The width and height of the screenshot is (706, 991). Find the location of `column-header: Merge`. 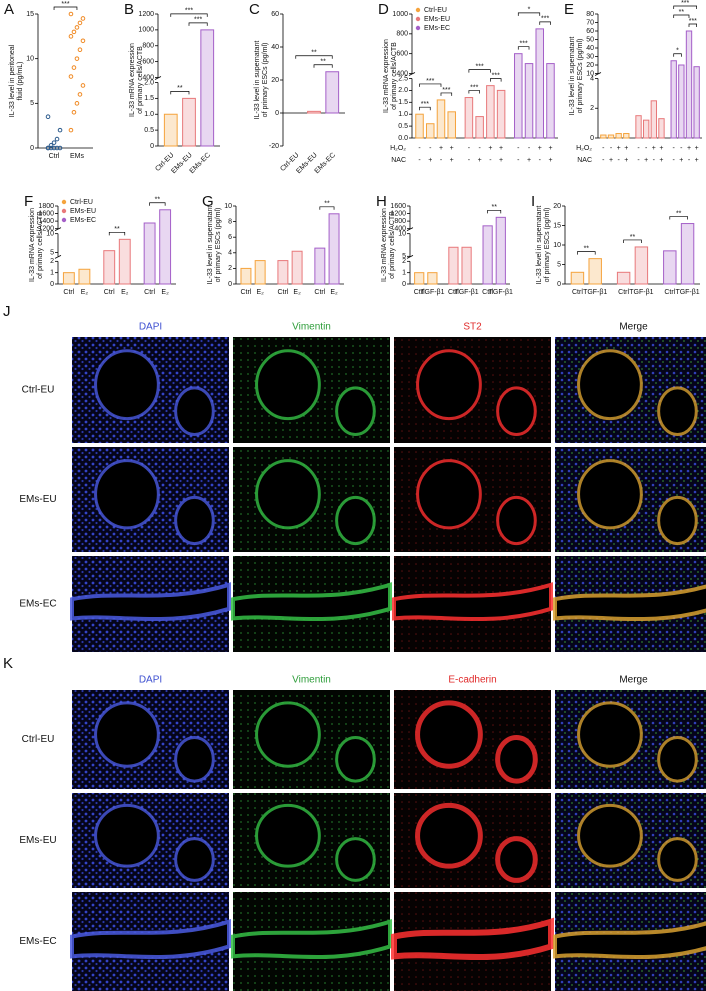

column-header: Merge is located at coordinates (633, 327).